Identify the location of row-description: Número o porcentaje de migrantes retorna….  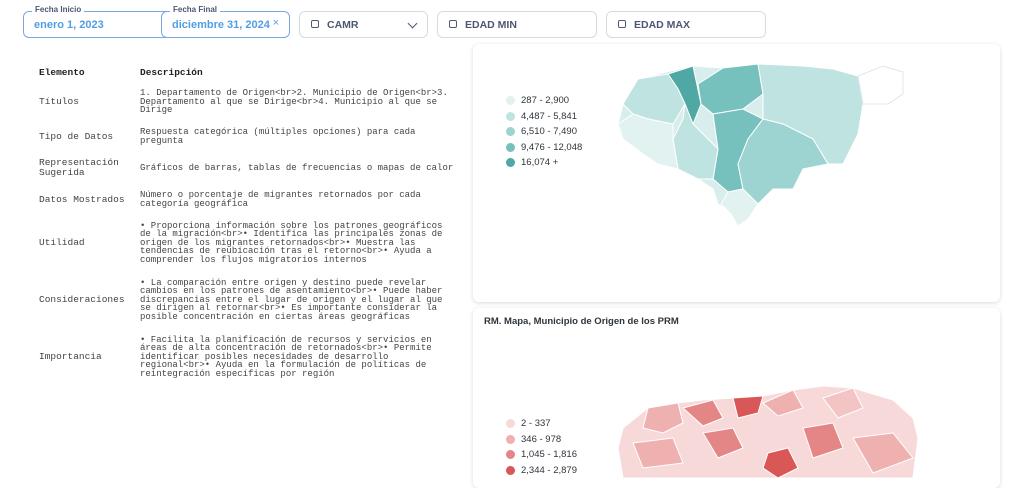
(280, 199).